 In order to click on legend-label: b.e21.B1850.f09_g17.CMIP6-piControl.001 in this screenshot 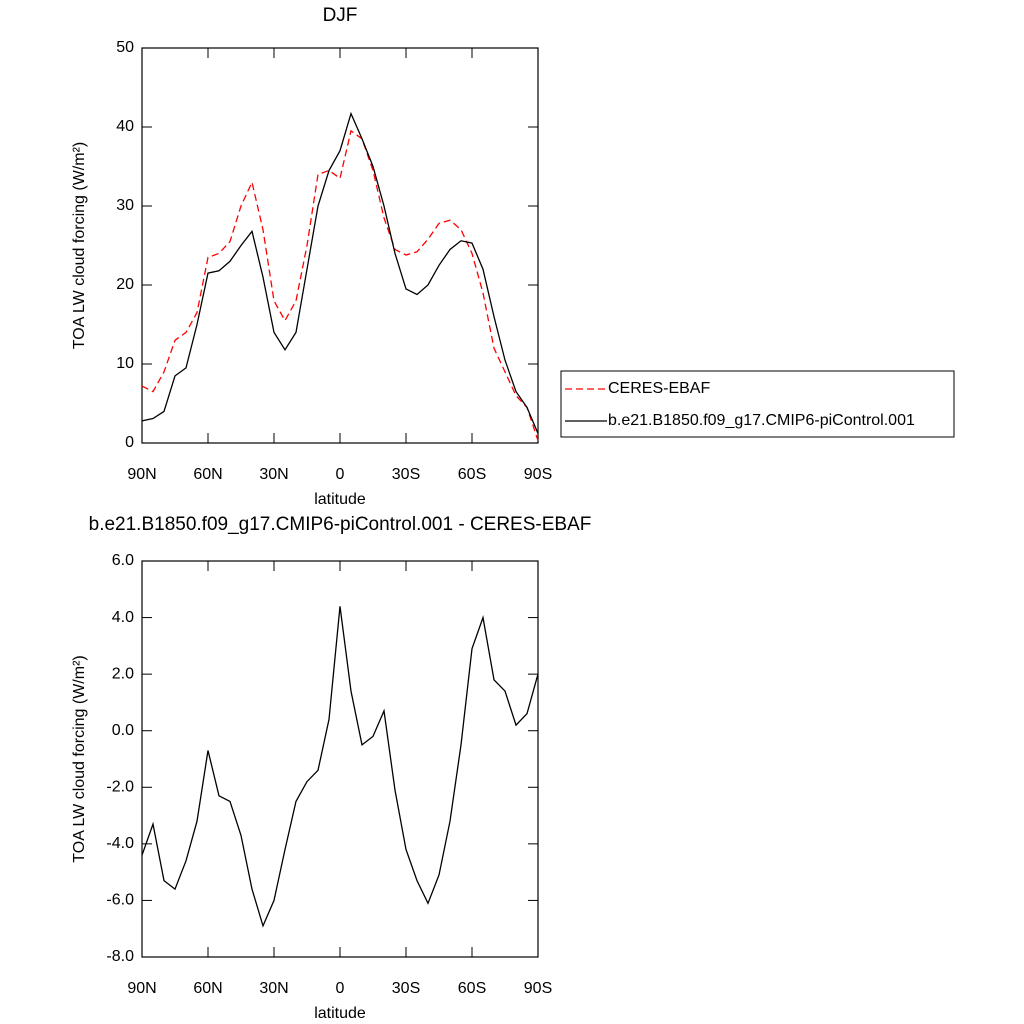, I will do `click(761, 420)`.